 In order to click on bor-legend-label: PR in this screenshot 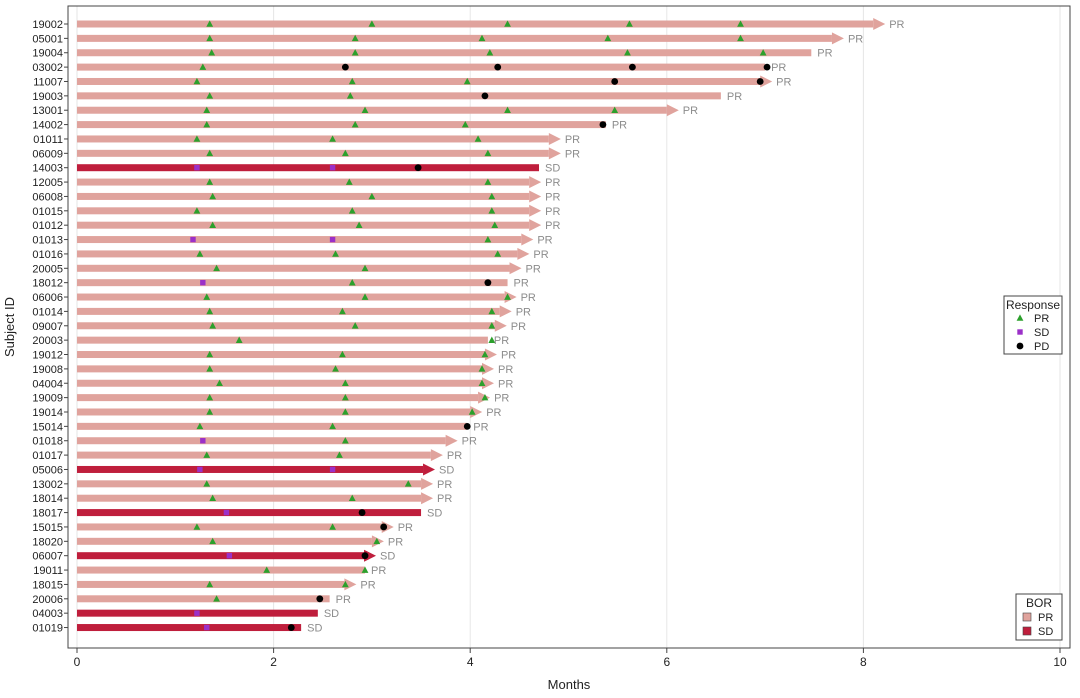, I will do `click(1045, 618)`.